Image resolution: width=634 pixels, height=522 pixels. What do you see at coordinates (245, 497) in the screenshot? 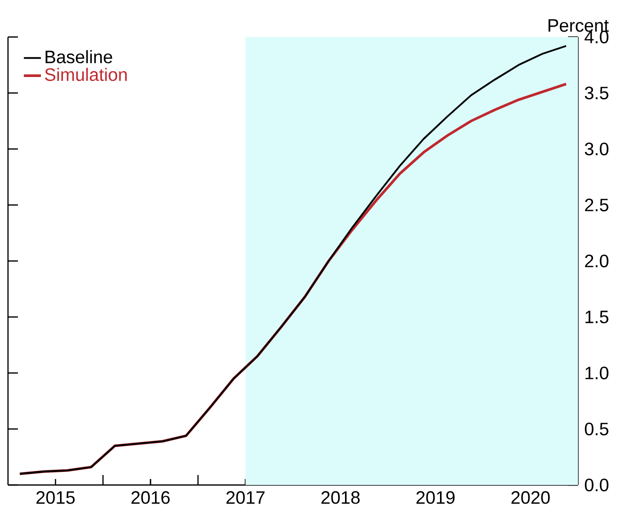
I see `x-tick-label: 2017` at bounding box center [245, 497].